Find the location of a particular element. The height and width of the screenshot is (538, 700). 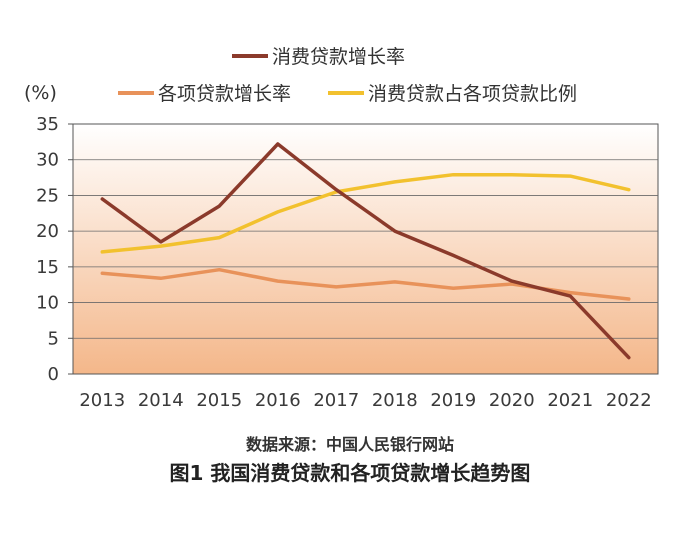

y-tick-label: 20 is located at coordinates (47, 231).